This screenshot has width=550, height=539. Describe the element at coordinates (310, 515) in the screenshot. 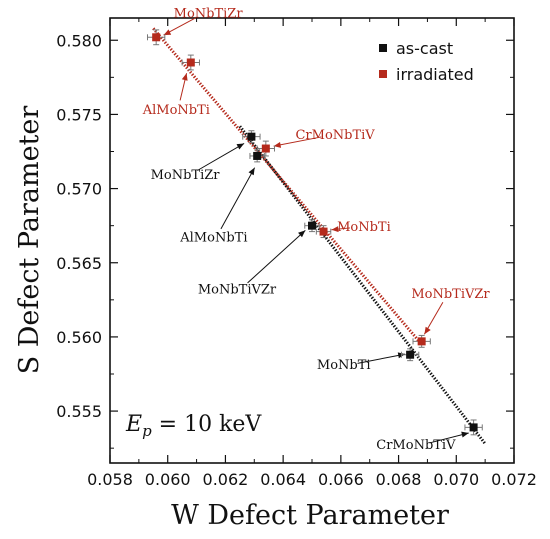

I see `x-axis-title: W Defect Parameter` at that location.